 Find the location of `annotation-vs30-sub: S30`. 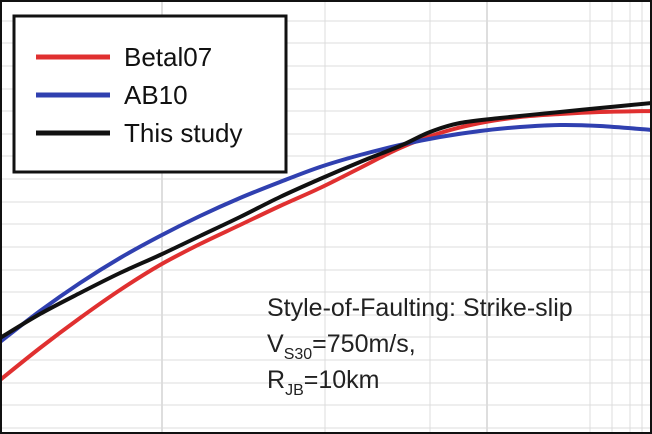

annotation-vs30-sub: S30 is located at coordinates (298, 354).